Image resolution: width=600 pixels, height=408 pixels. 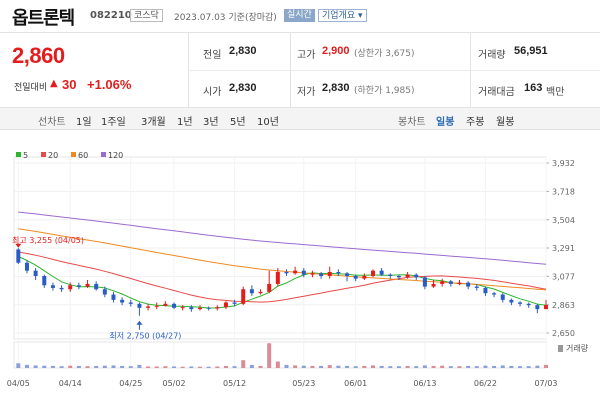 I want to click on quote-date: 2023.07.03 기준(장마감), so click(x=225, y=18).